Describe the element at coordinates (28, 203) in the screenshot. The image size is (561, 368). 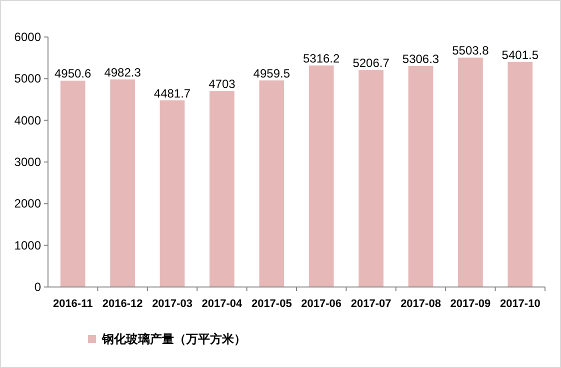
I see `y-tick-label: 2000` at that location.